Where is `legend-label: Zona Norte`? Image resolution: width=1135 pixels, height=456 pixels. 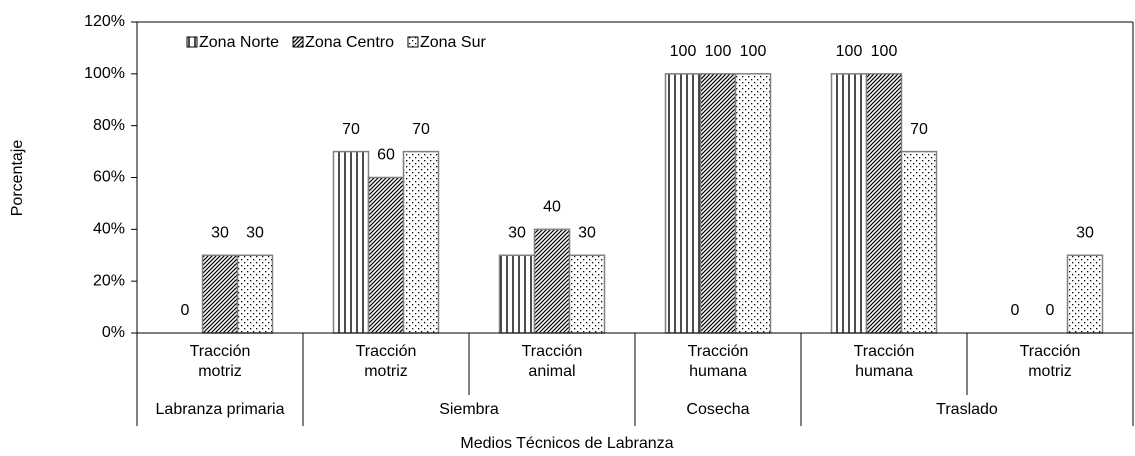 legend-label: Zona Norte is located at coordinates (239, 42).